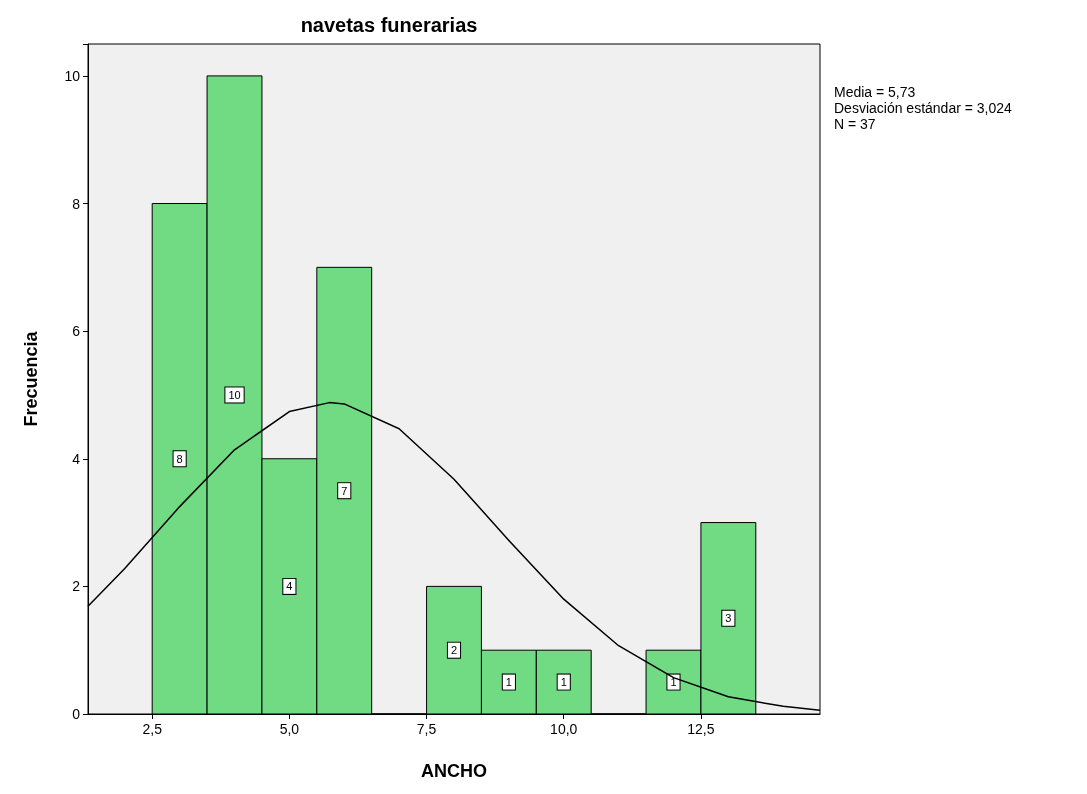 The width and height of the screenshot is (1087, 794). What do you see at coordinates (344, 490) in the screenshot?
I see `data-label: 7` at bounding box center [344, 490].